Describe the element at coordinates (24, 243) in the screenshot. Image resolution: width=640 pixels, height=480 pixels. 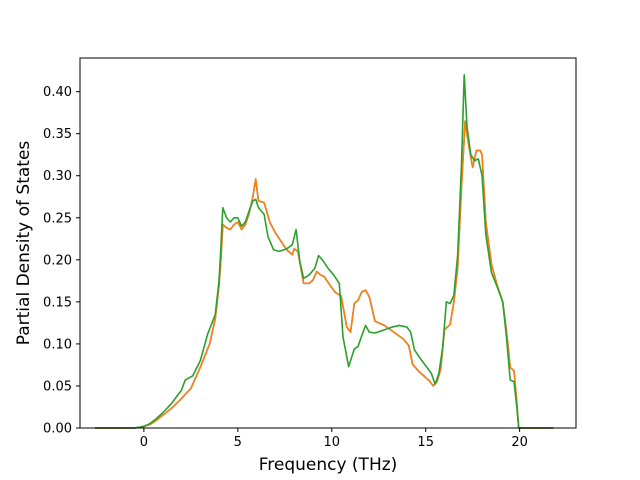
I see `y-axis-label: Partial Density of States` at that location.